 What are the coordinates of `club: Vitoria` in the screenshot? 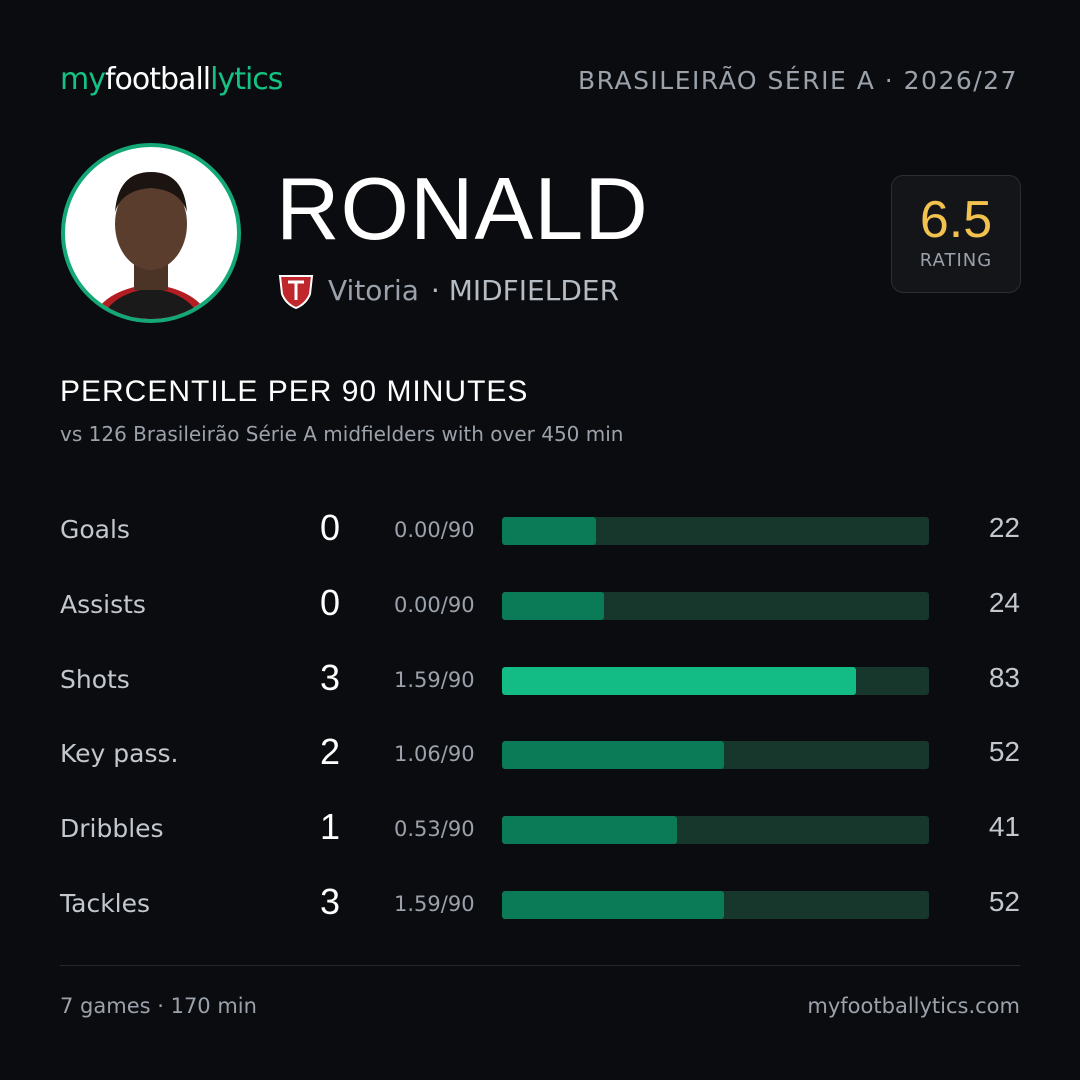 It's located at (373, 290).